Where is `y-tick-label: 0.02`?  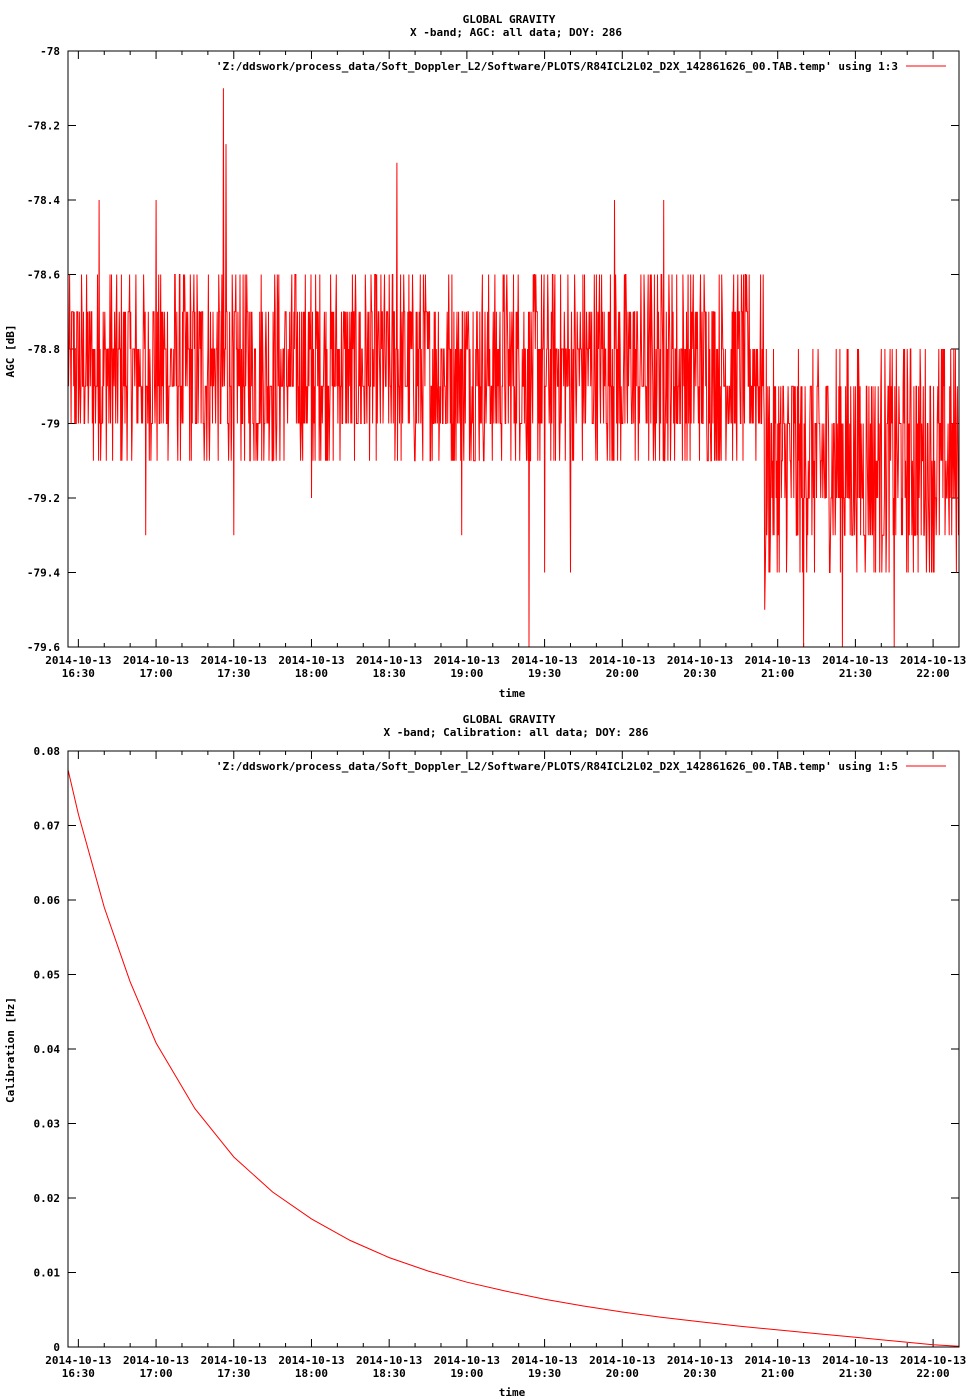 y-tick-label: 0.02 is located at coordinates (47, 1198).